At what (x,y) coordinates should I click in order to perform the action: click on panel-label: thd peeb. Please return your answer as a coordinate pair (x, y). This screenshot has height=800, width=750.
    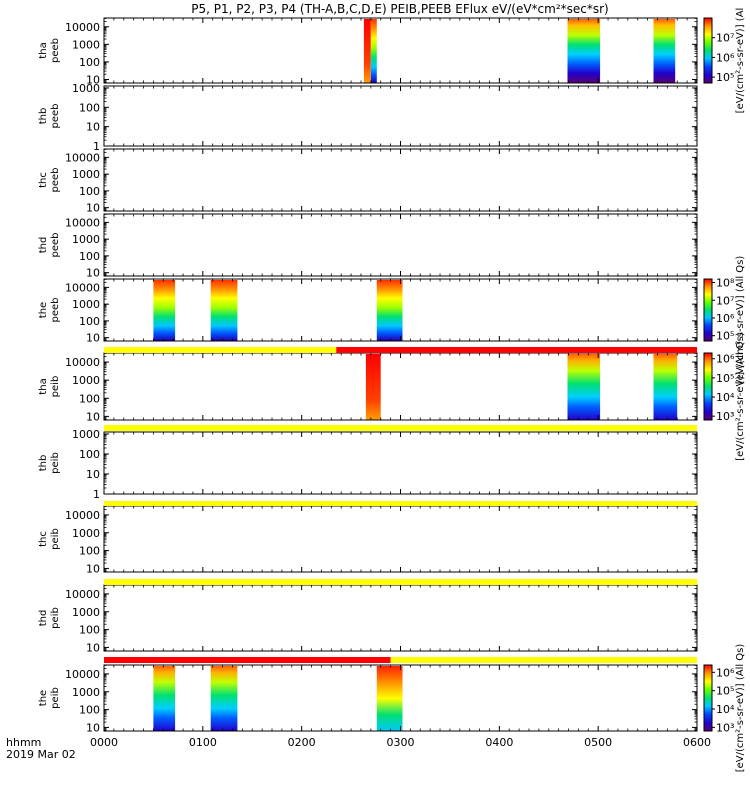
    Looking at the image, I should click on (49, 245).